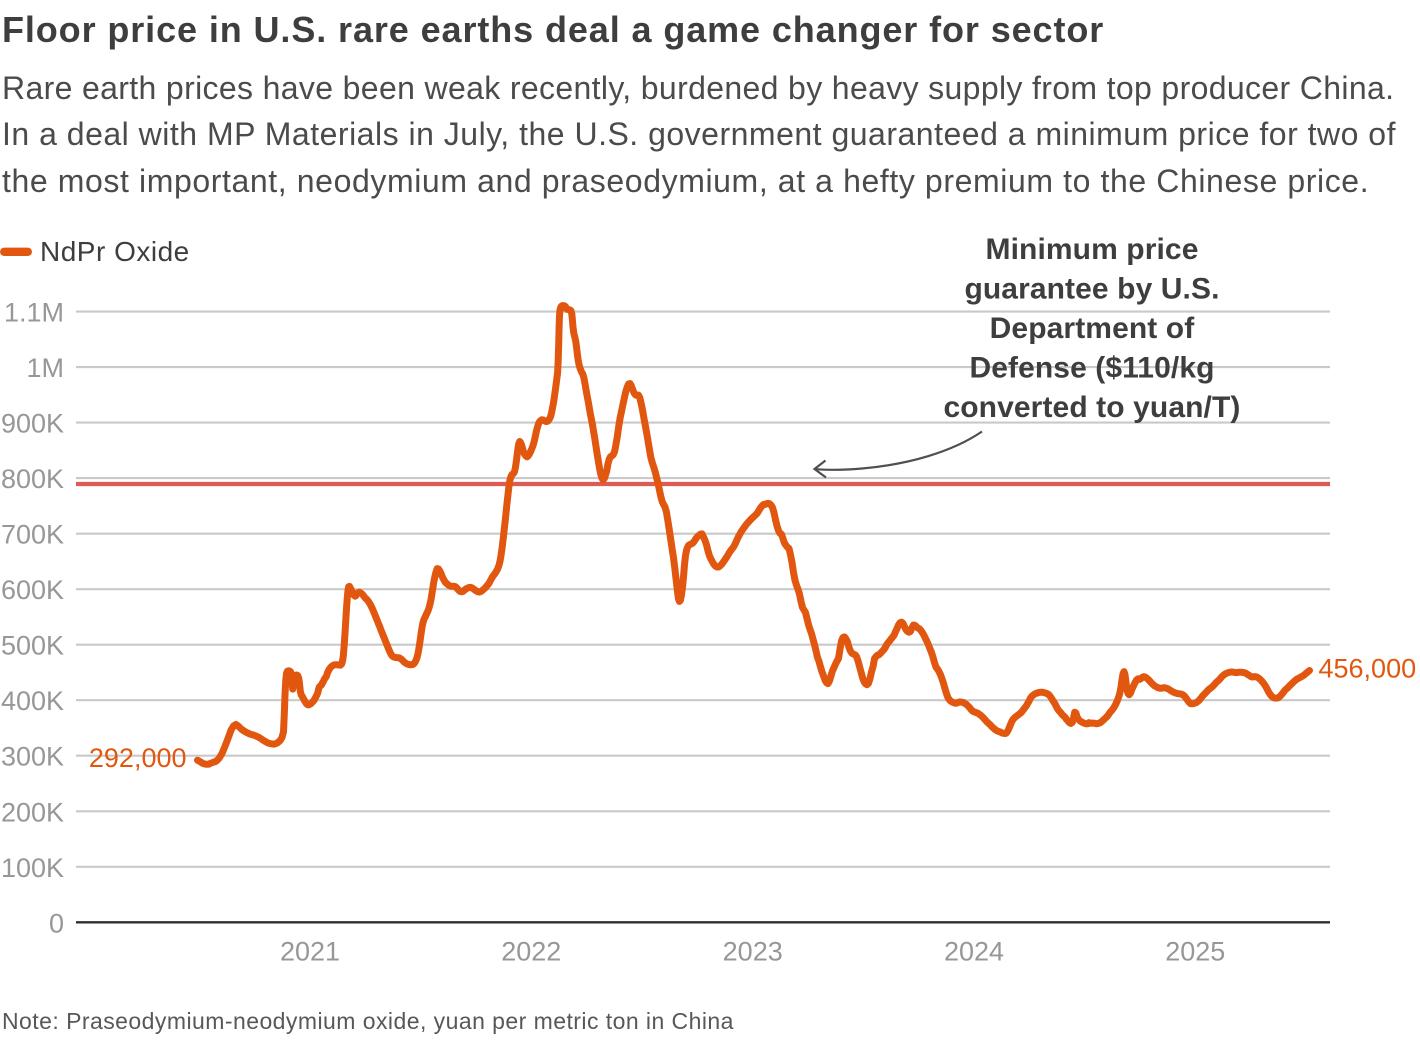 This screenshot has height=1041, width=1420. What do you see at coordinates (56, 923) in the screenshot?
I see `svg-text: 0` at bounding box center [56, 923].